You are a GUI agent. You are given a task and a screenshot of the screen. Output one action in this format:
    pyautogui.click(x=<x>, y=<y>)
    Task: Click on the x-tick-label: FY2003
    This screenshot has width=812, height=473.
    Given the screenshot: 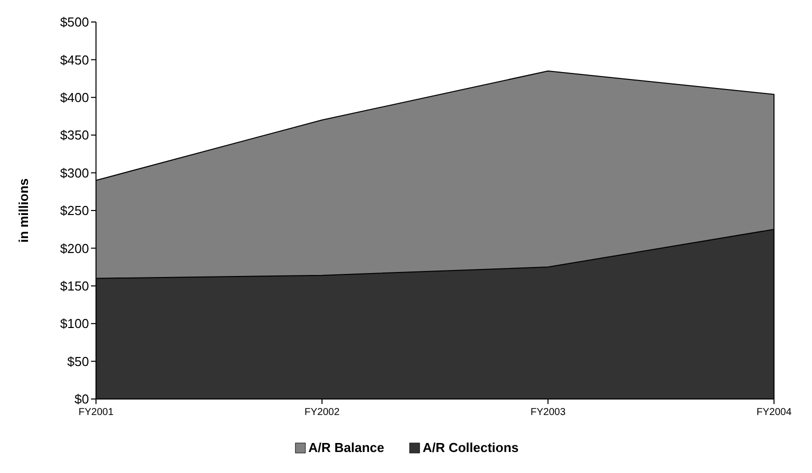 What is the action you would take?
    pyautogui.click(x=548, y=412)
    